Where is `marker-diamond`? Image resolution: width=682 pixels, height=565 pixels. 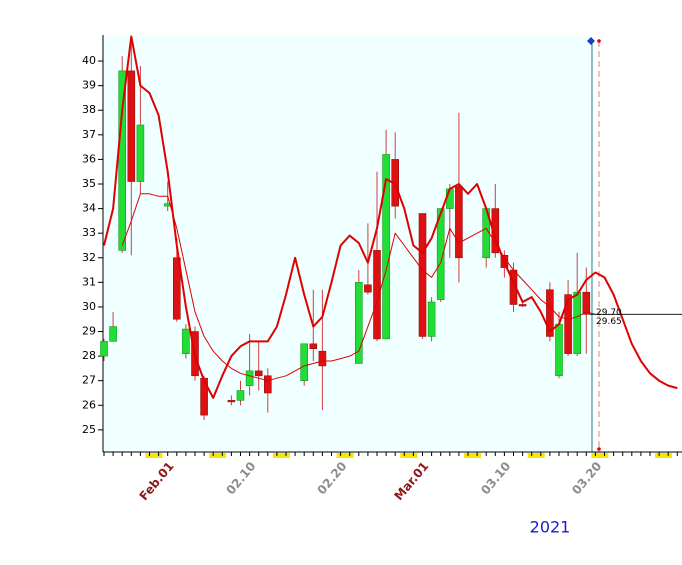
marker-diamond is located at coordinates (591, 41).